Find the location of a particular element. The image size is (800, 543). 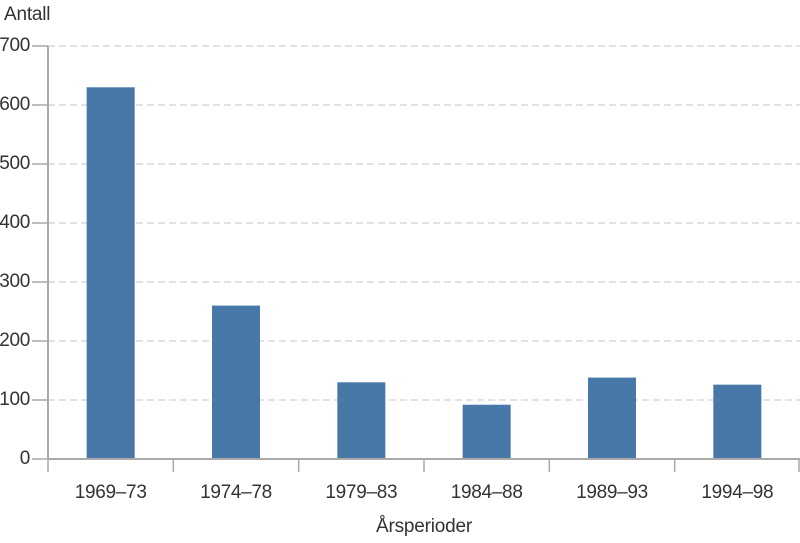

y-axis-title: Antall is located at coordinates (27, 14).